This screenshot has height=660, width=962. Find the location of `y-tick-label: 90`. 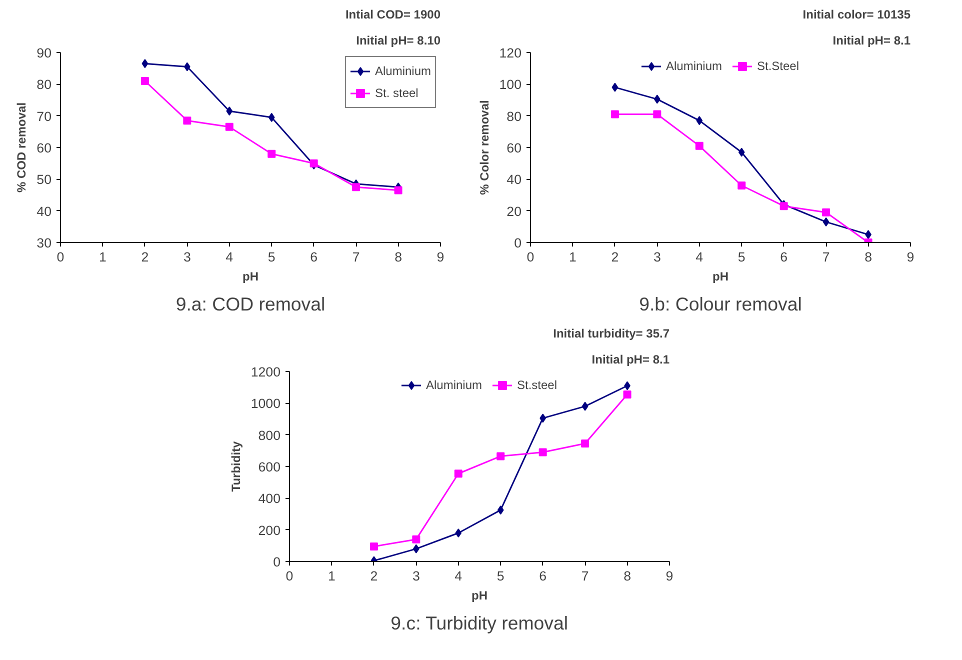

y-tick-label: 90 is located at coordinates (44, 53).